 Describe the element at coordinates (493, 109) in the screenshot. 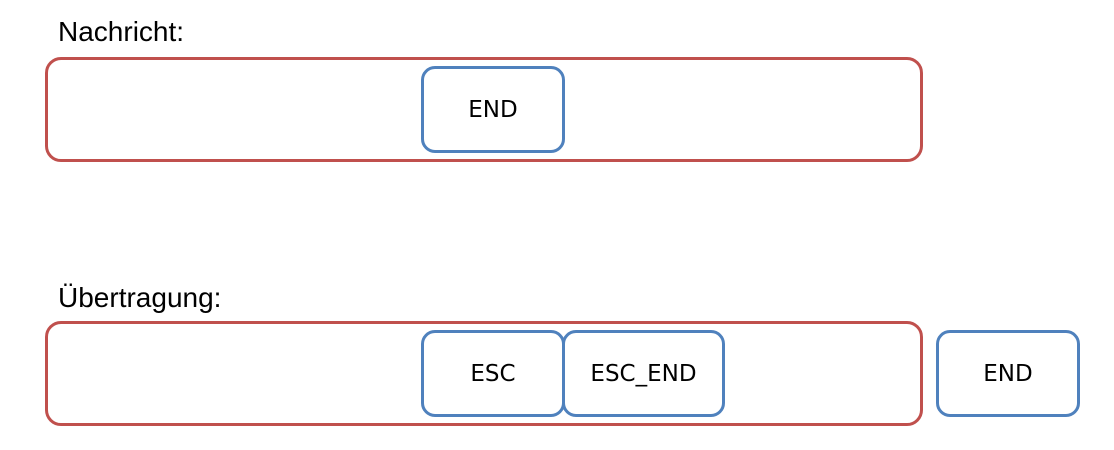

I see `message-byte-end: END` at that location.